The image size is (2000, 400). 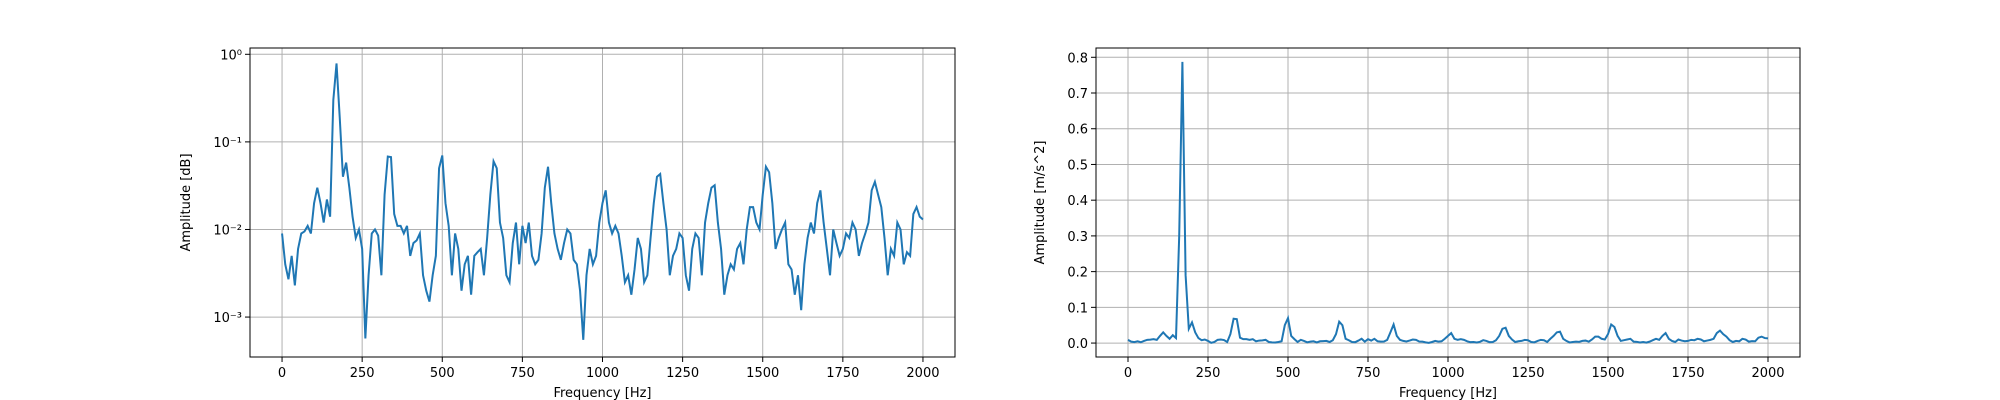 I want to click on y-tick-label: 10⁻³, so click(x=227, y=318).